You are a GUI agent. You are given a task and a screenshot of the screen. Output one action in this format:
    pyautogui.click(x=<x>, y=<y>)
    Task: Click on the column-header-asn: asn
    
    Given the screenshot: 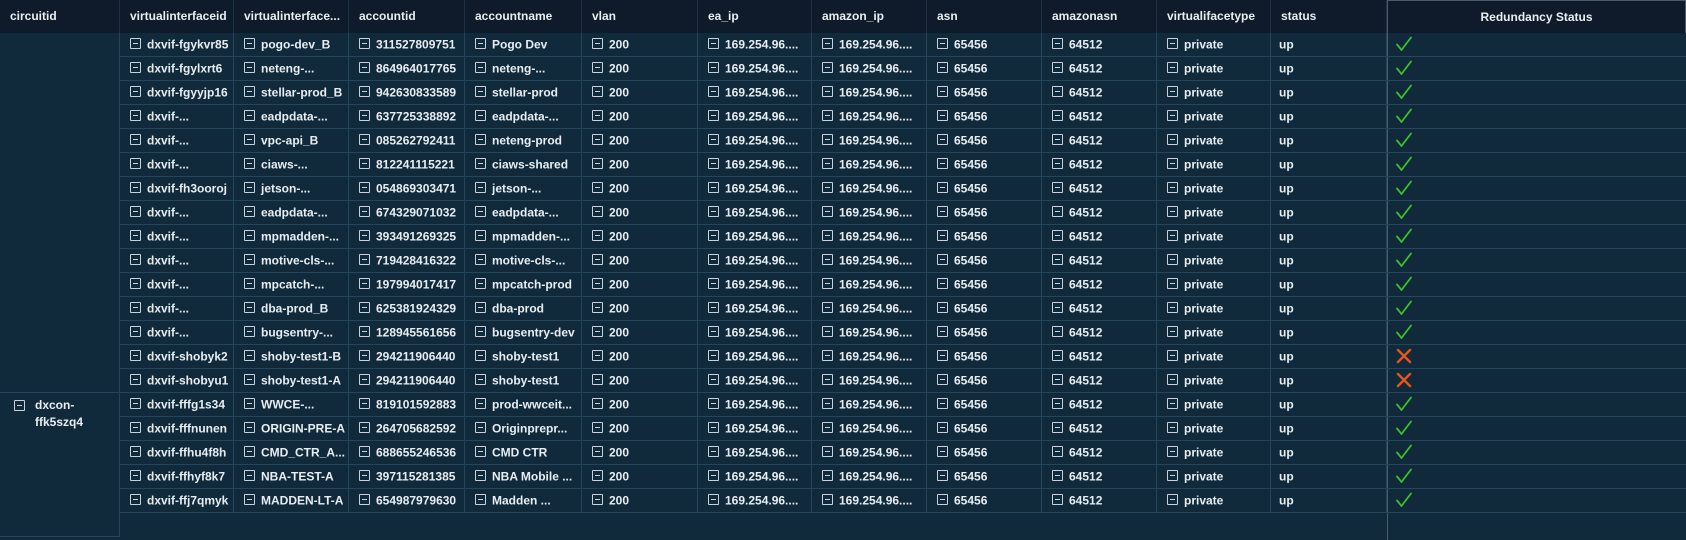 What is the action you would take?
    pyautogui.click(x=984, y=16)
    